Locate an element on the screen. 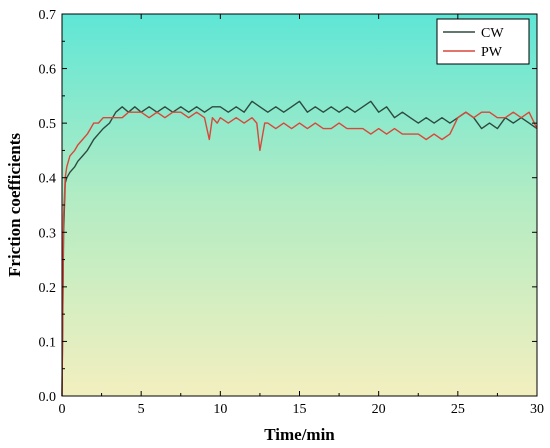  y-tick-label: 0.1 is located at coordinates (48, 342).